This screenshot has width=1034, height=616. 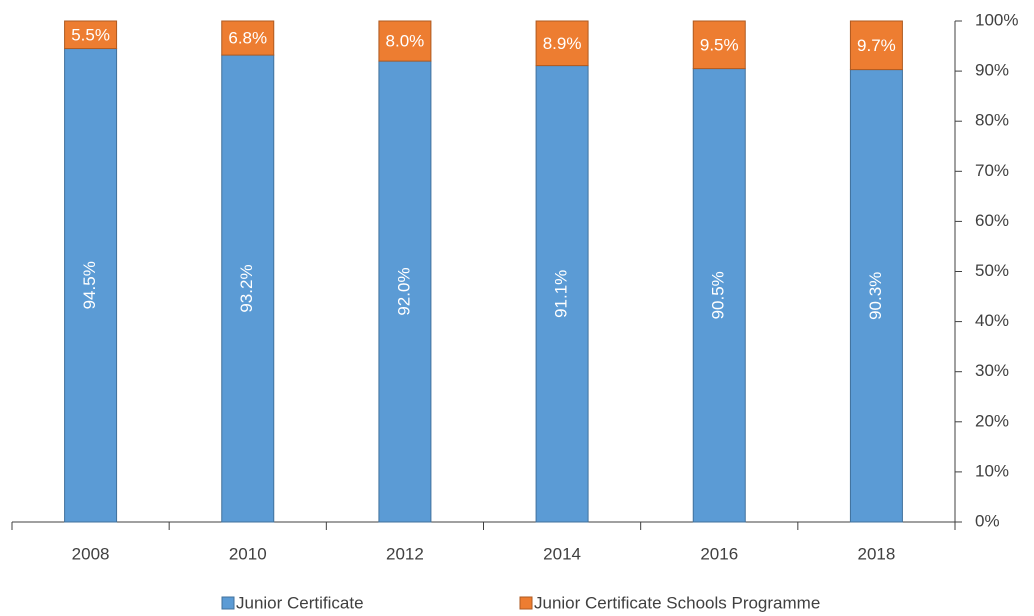 What do you see at coordinates (300, 602) in the screenshot?
I see `legend-label: Junior Certificate` at bounding box center [300, 602].